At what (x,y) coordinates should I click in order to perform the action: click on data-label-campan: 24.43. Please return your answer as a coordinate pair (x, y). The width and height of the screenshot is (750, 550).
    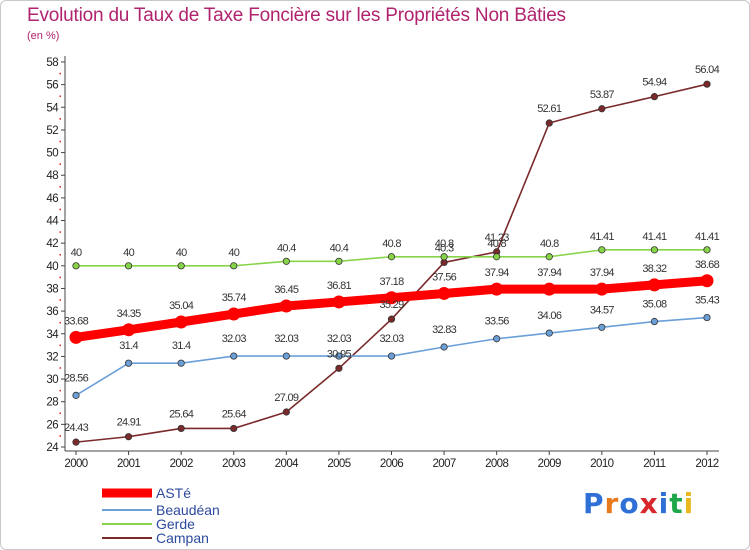
    Looking at the image, I should click on (76, 428).